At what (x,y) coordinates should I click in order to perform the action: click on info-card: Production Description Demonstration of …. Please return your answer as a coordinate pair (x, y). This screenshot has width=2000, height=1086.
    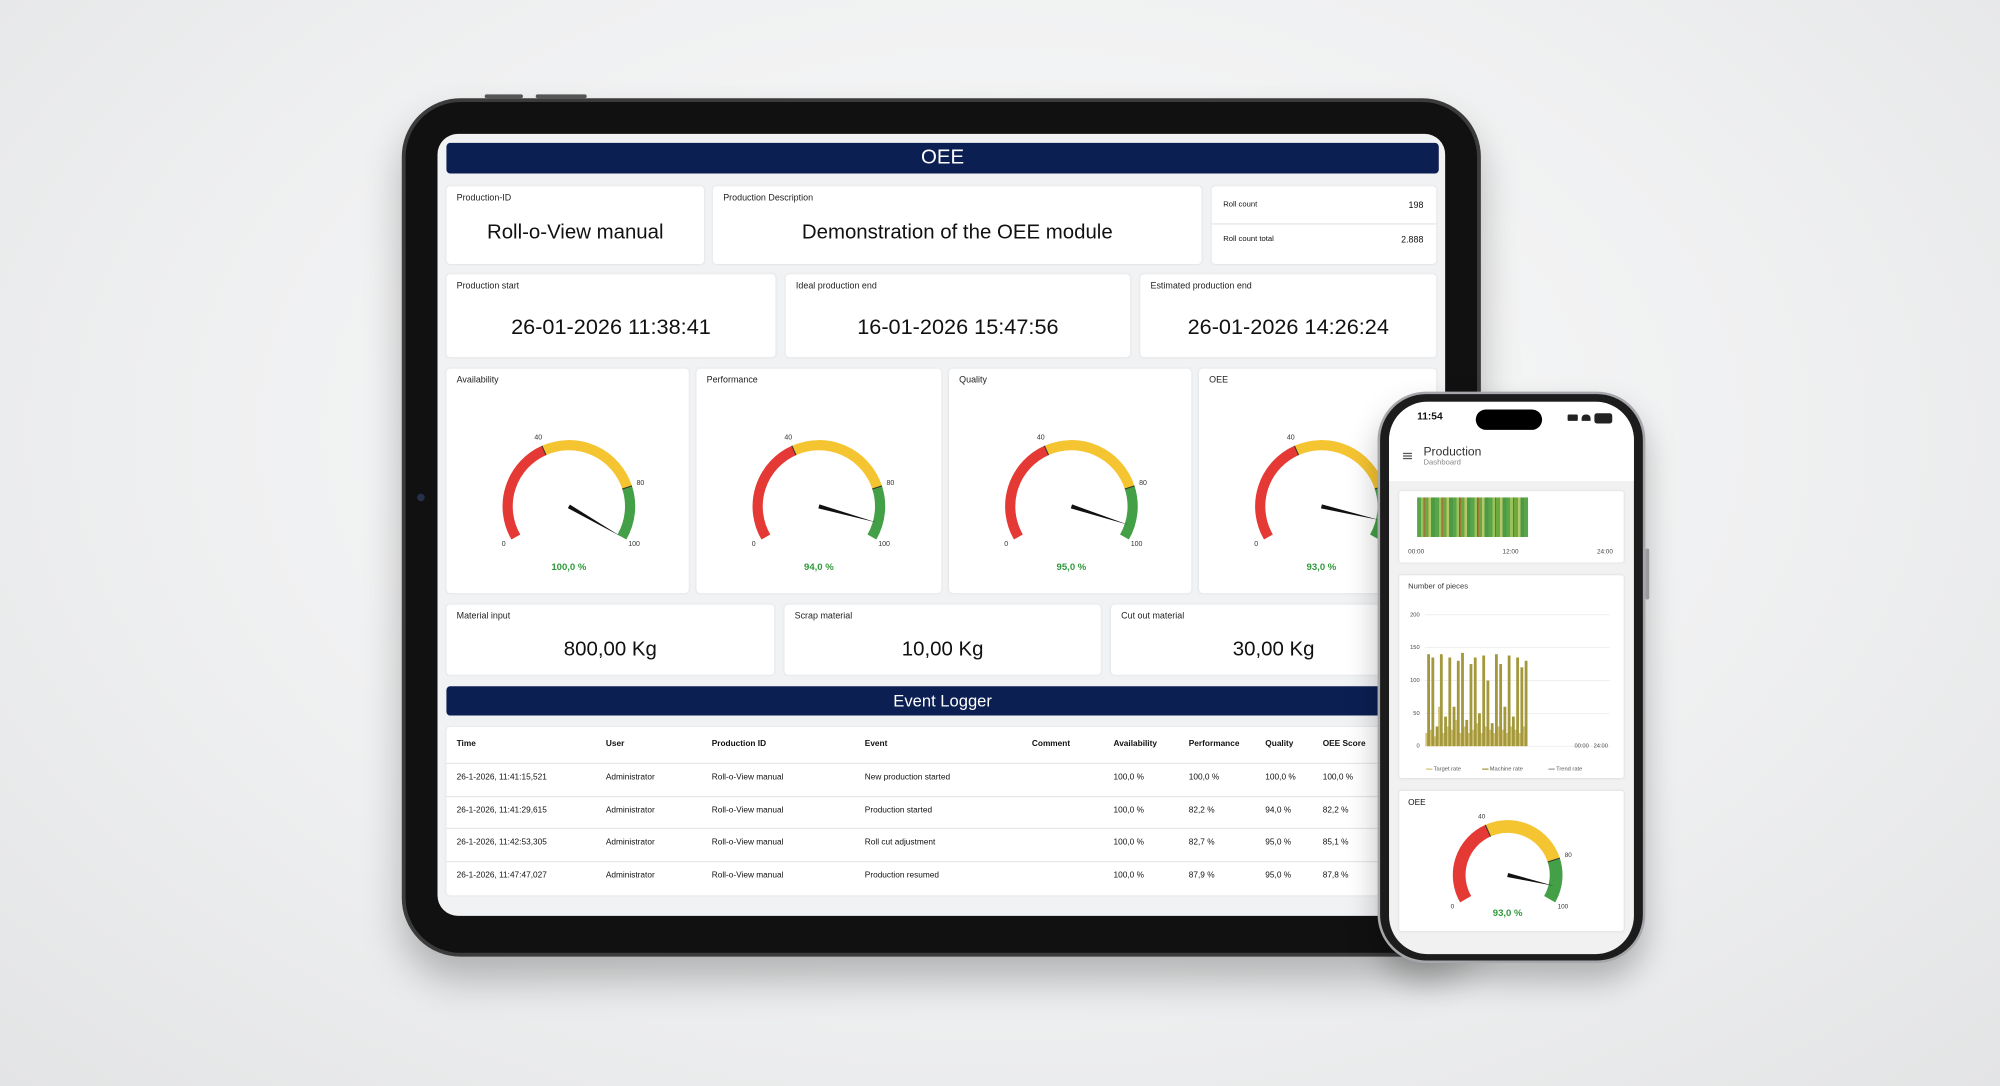
    Looking at the image, I should click on (957, 225).